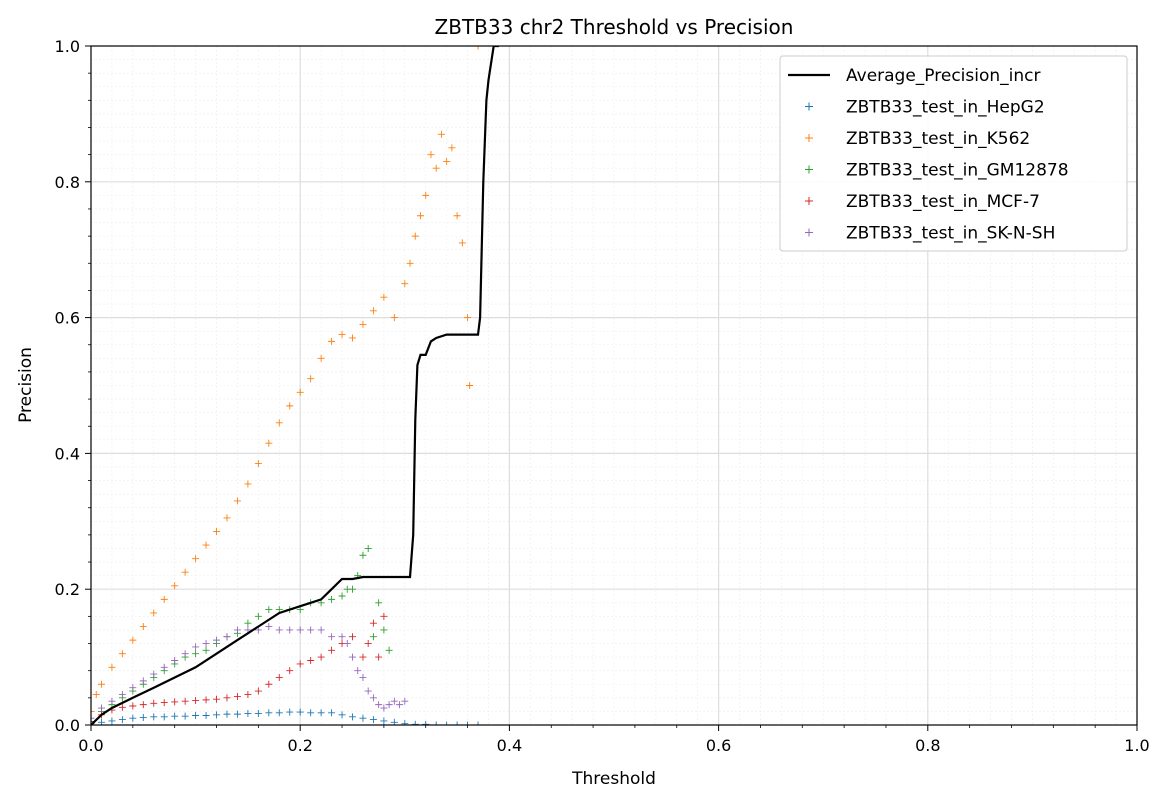 The width and height of the screenshot is (1168, 803). Describe the element at coordinates (614, 27) in the screenshot. I see `chart-title: ZBTB33 chr2 Threshold vs Precision` at that location.